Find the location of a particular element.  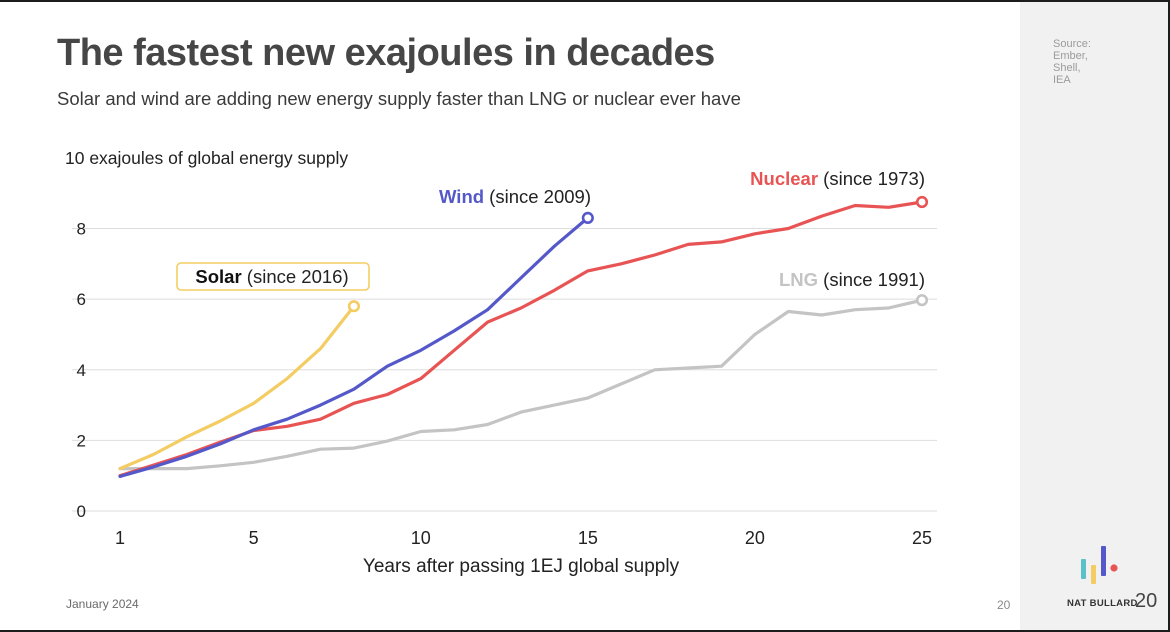

solar-end-marker is located at coordinates (354, 306).